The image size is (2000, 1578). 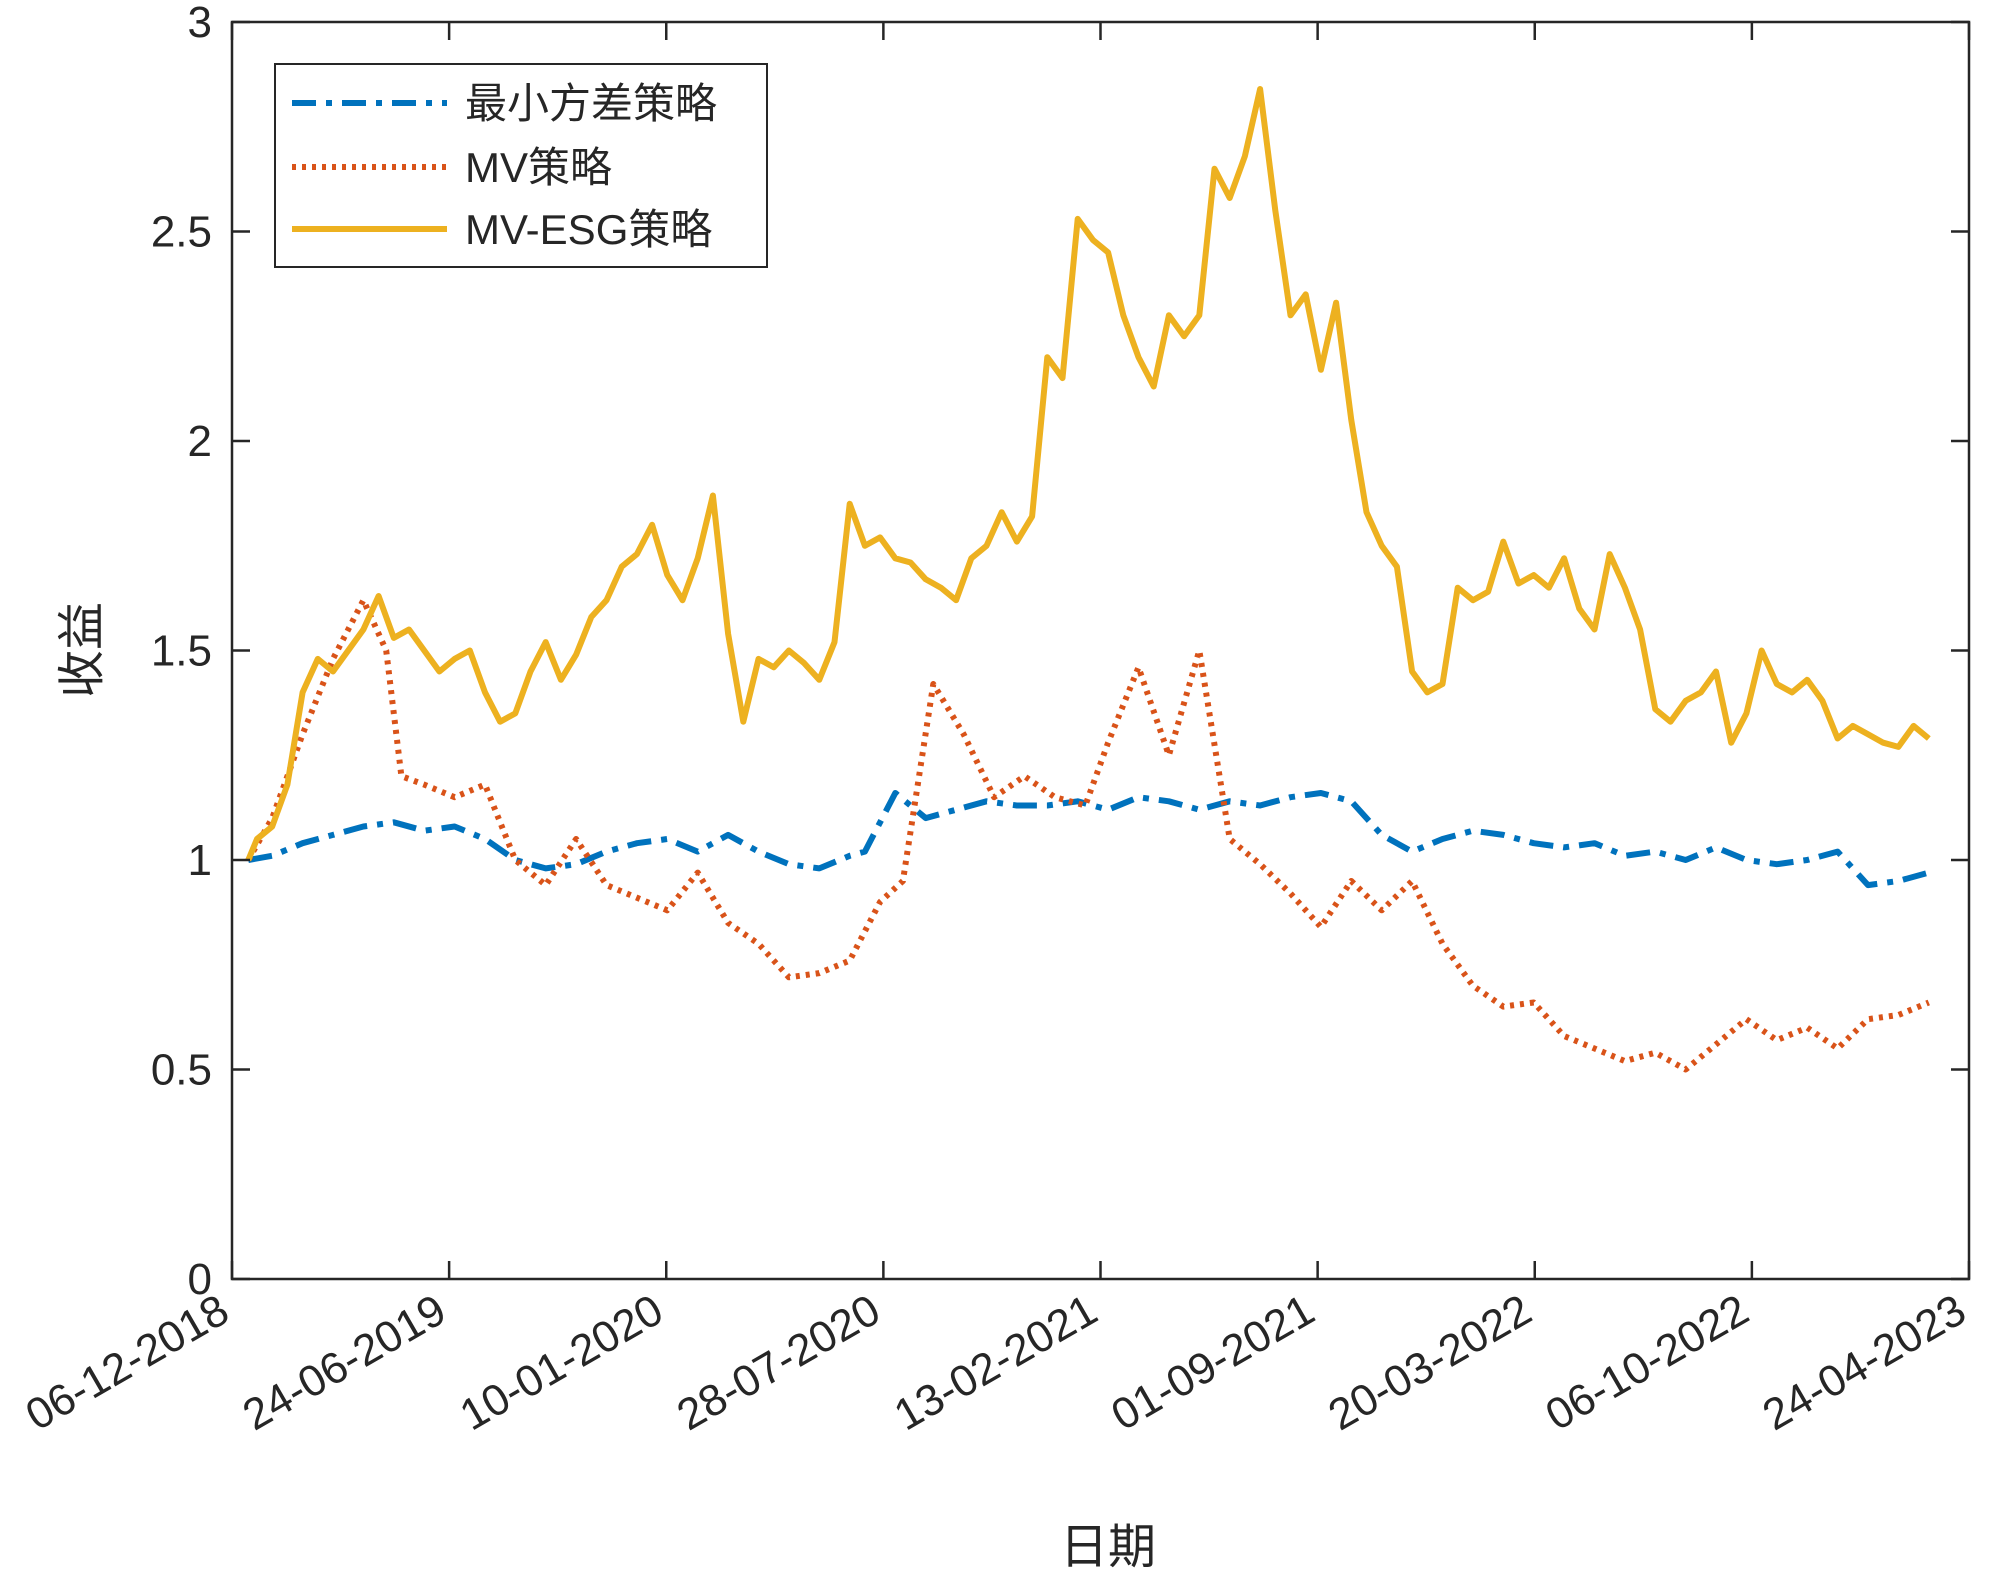 What do you see at coordinates (344, 1362) in the screenshot?
I see `x-tick-label: 24-06-2019` at bounding box center [344, 1362].